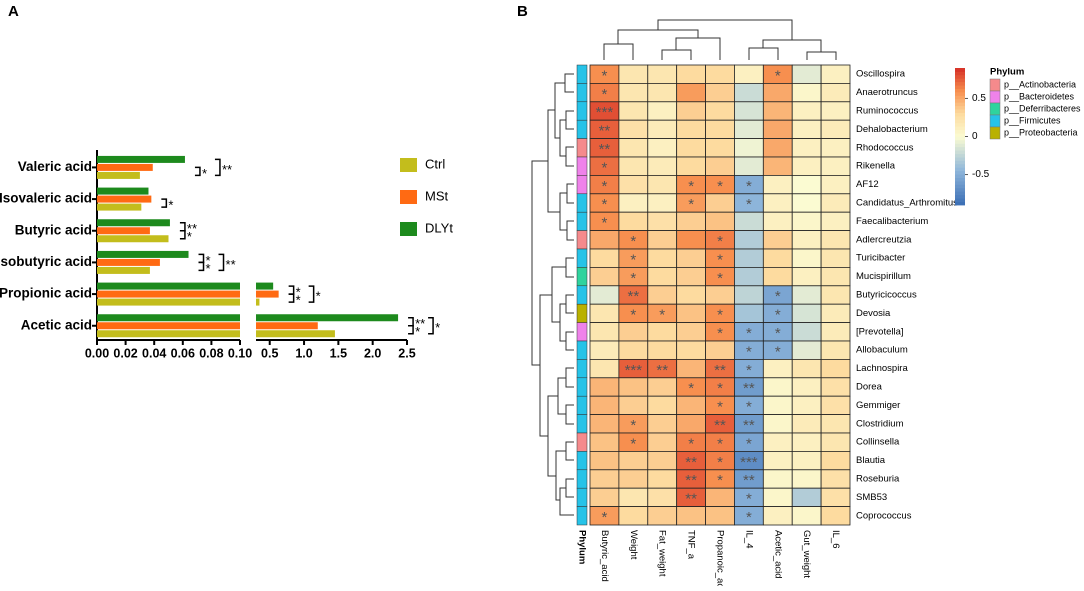  What do you see at coordinates (887, 111) in the screenshot?
I see `row-label: Ruminococcus` at bounding box center [887, 111].